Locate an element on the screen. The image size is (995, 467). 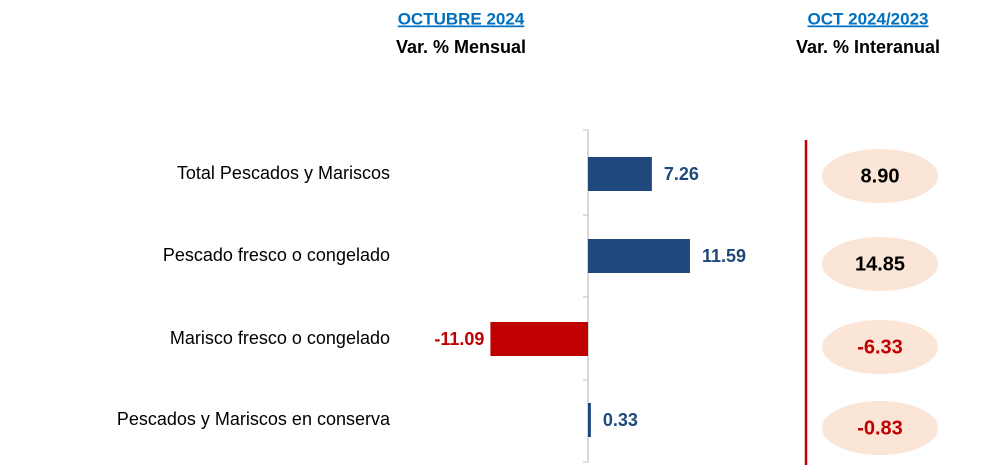
badge-label: 8.90 is located at coordinates (880, 176).